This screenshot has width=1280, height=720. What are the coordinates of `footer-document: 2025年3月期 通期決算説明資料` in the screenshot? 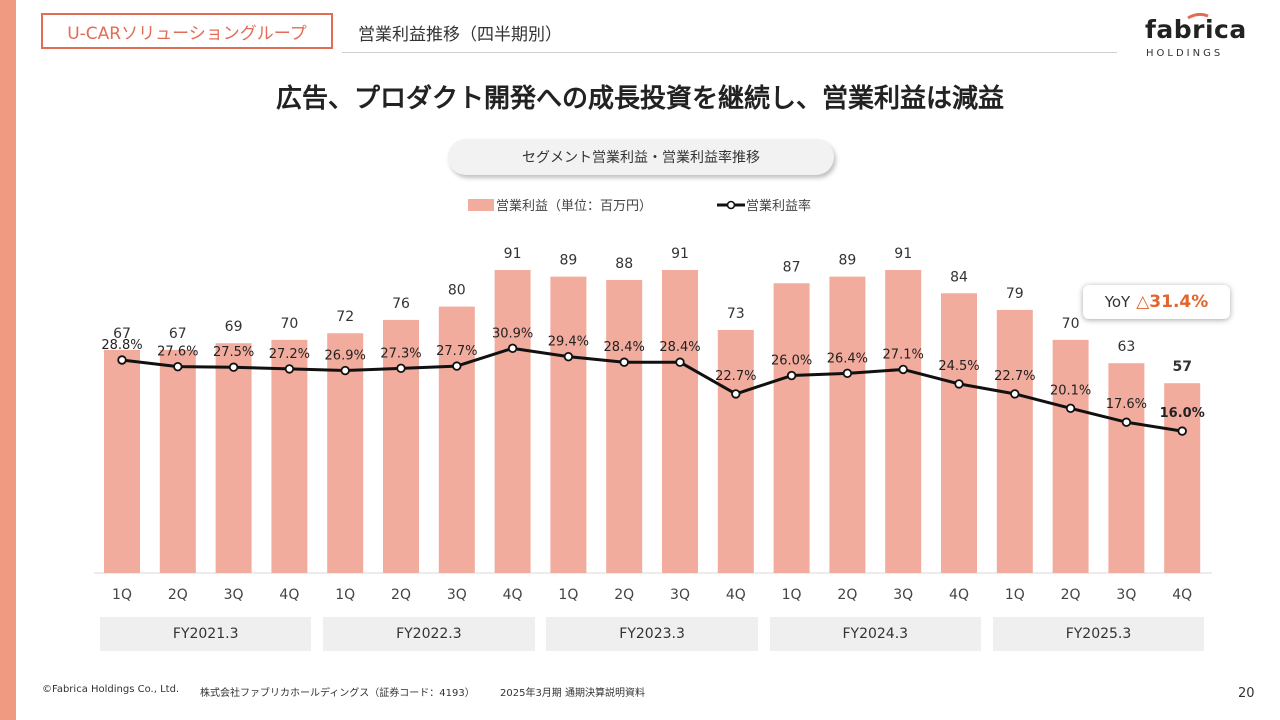 It's located at (572, 693).